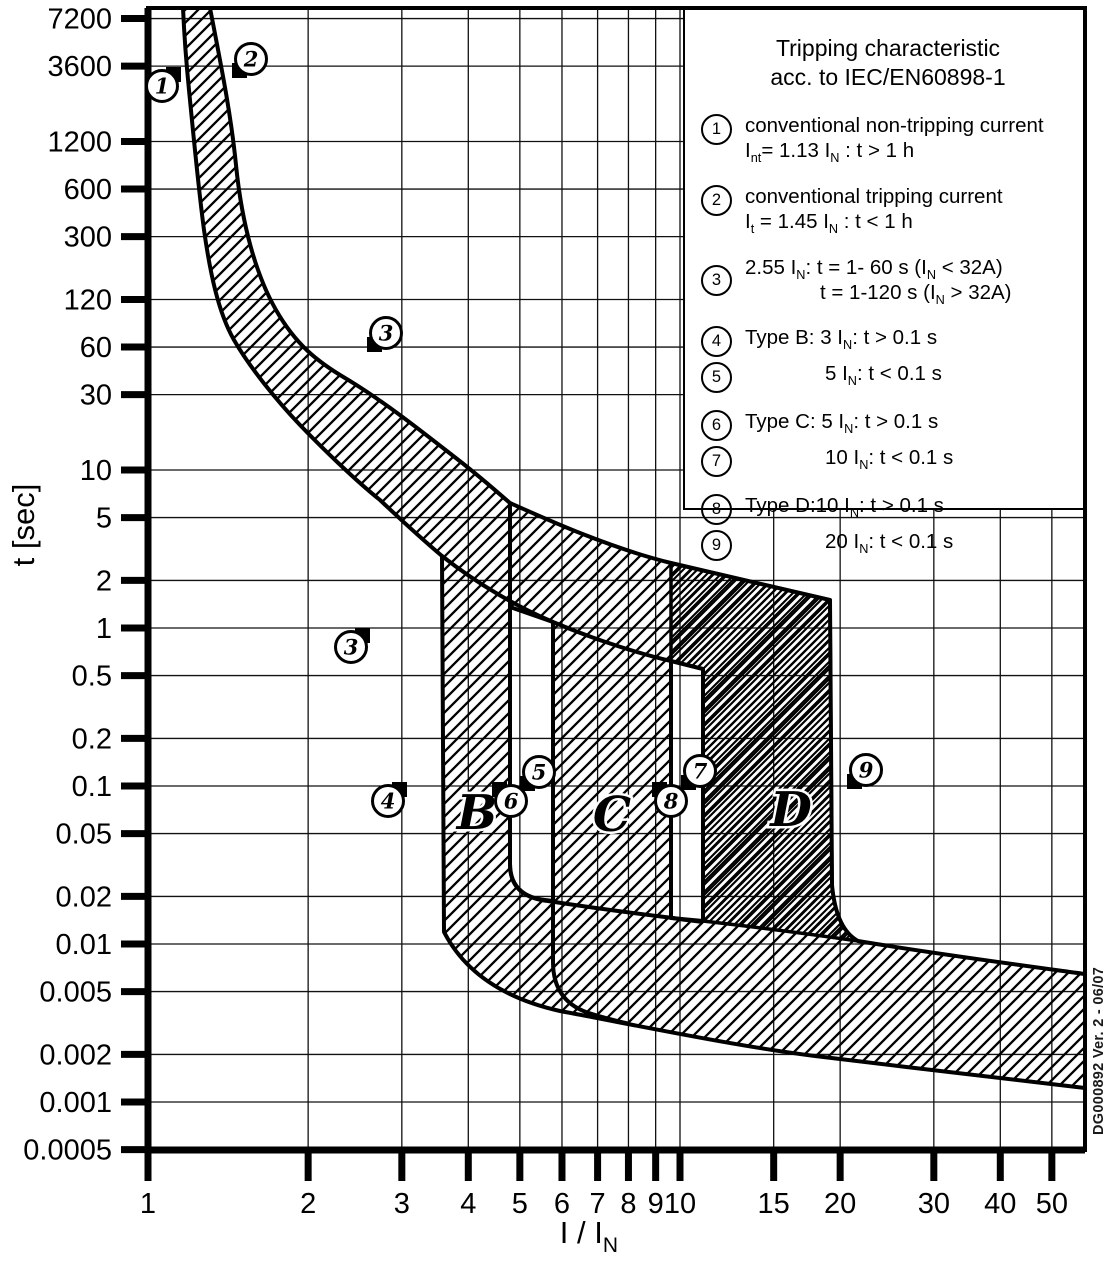  What do you see at coordinates (1052, 1204) in the screenshot?
I see `x-tick-label: 50` at bounding box center [1052, 1204].